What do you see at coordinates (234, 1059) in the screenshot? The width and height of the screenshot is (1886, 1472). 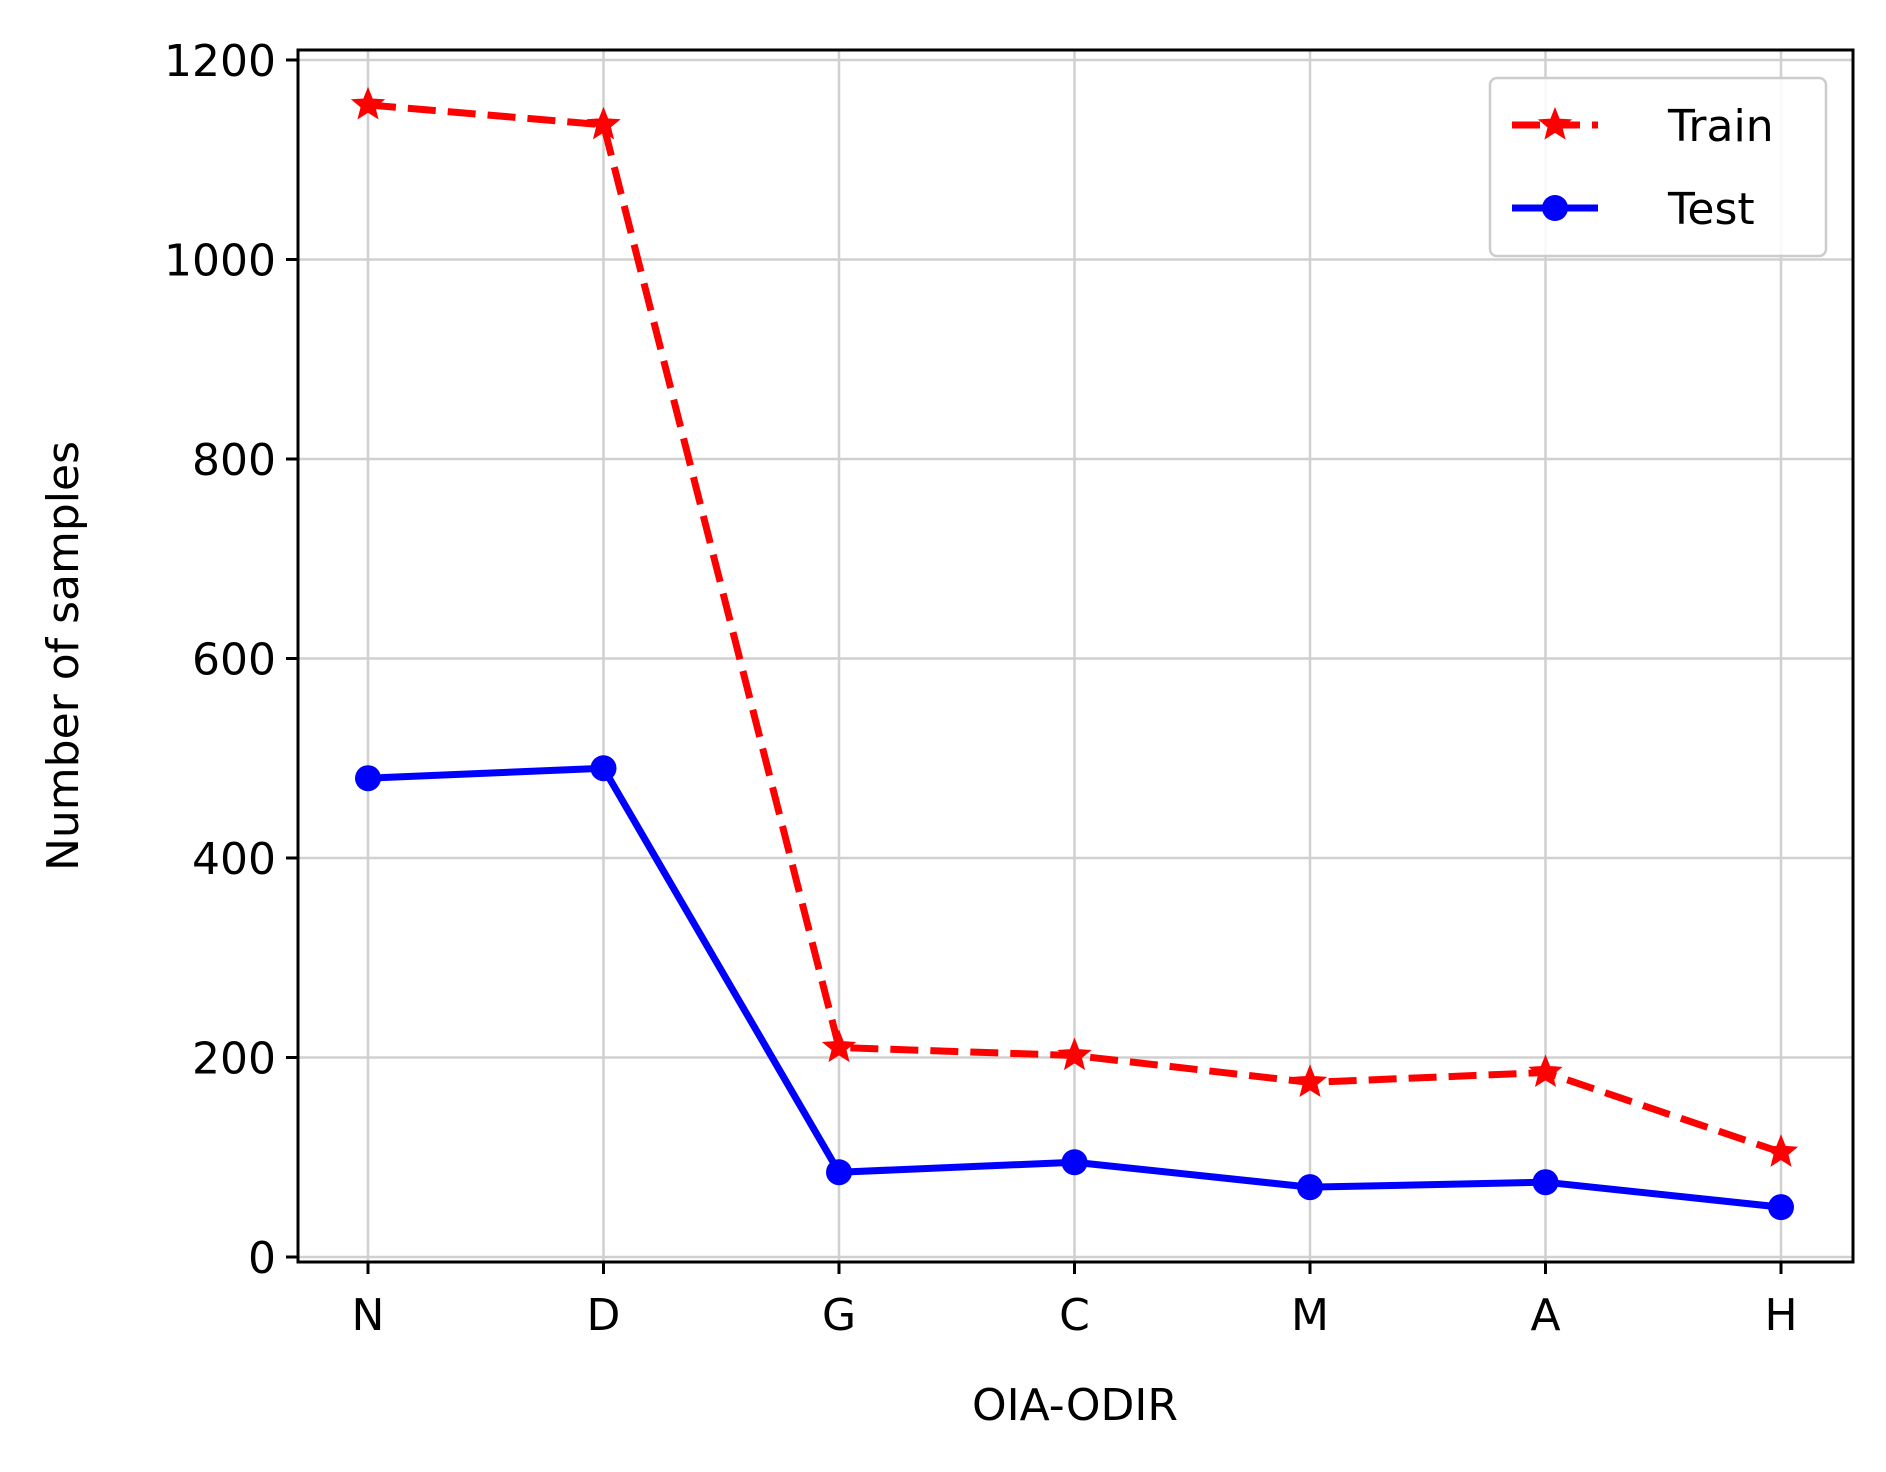 I see `y-tick-label: 200` at bounding box center [234, 1059].